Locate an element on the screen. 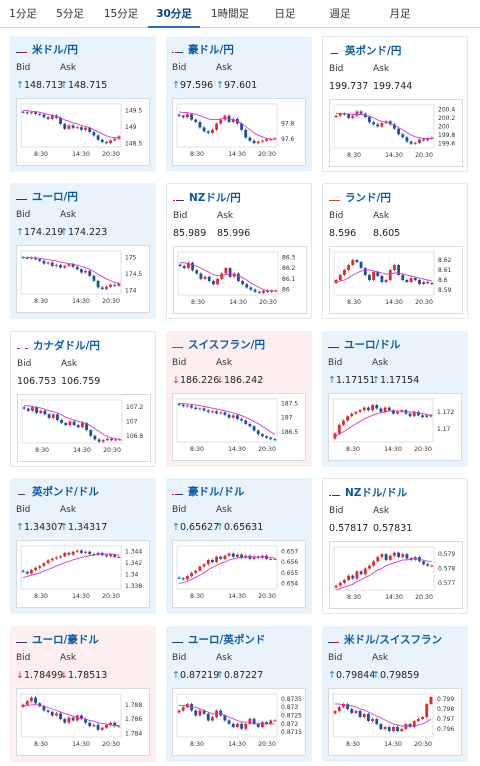  pair-name: ユーロ/豪ドル is located at coordinates (65, 639).